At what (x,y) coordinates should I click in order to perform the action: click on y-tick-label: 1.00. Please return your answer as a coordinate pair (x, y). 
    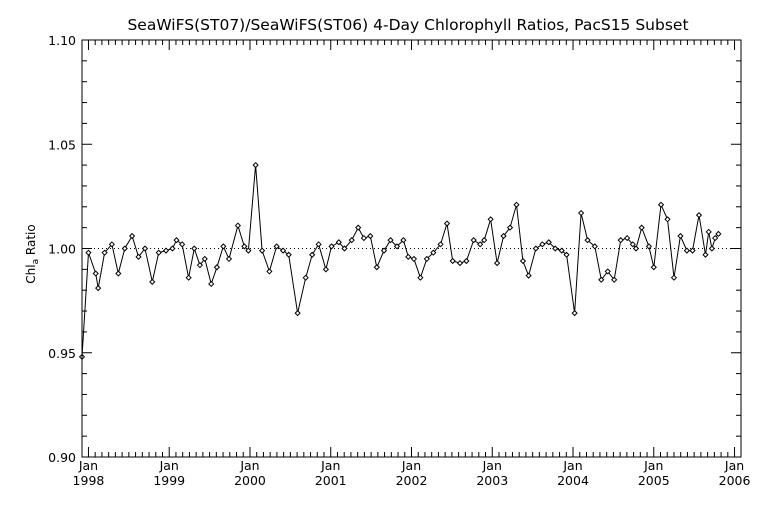
    Looking at the image, I should click on (62, 249).